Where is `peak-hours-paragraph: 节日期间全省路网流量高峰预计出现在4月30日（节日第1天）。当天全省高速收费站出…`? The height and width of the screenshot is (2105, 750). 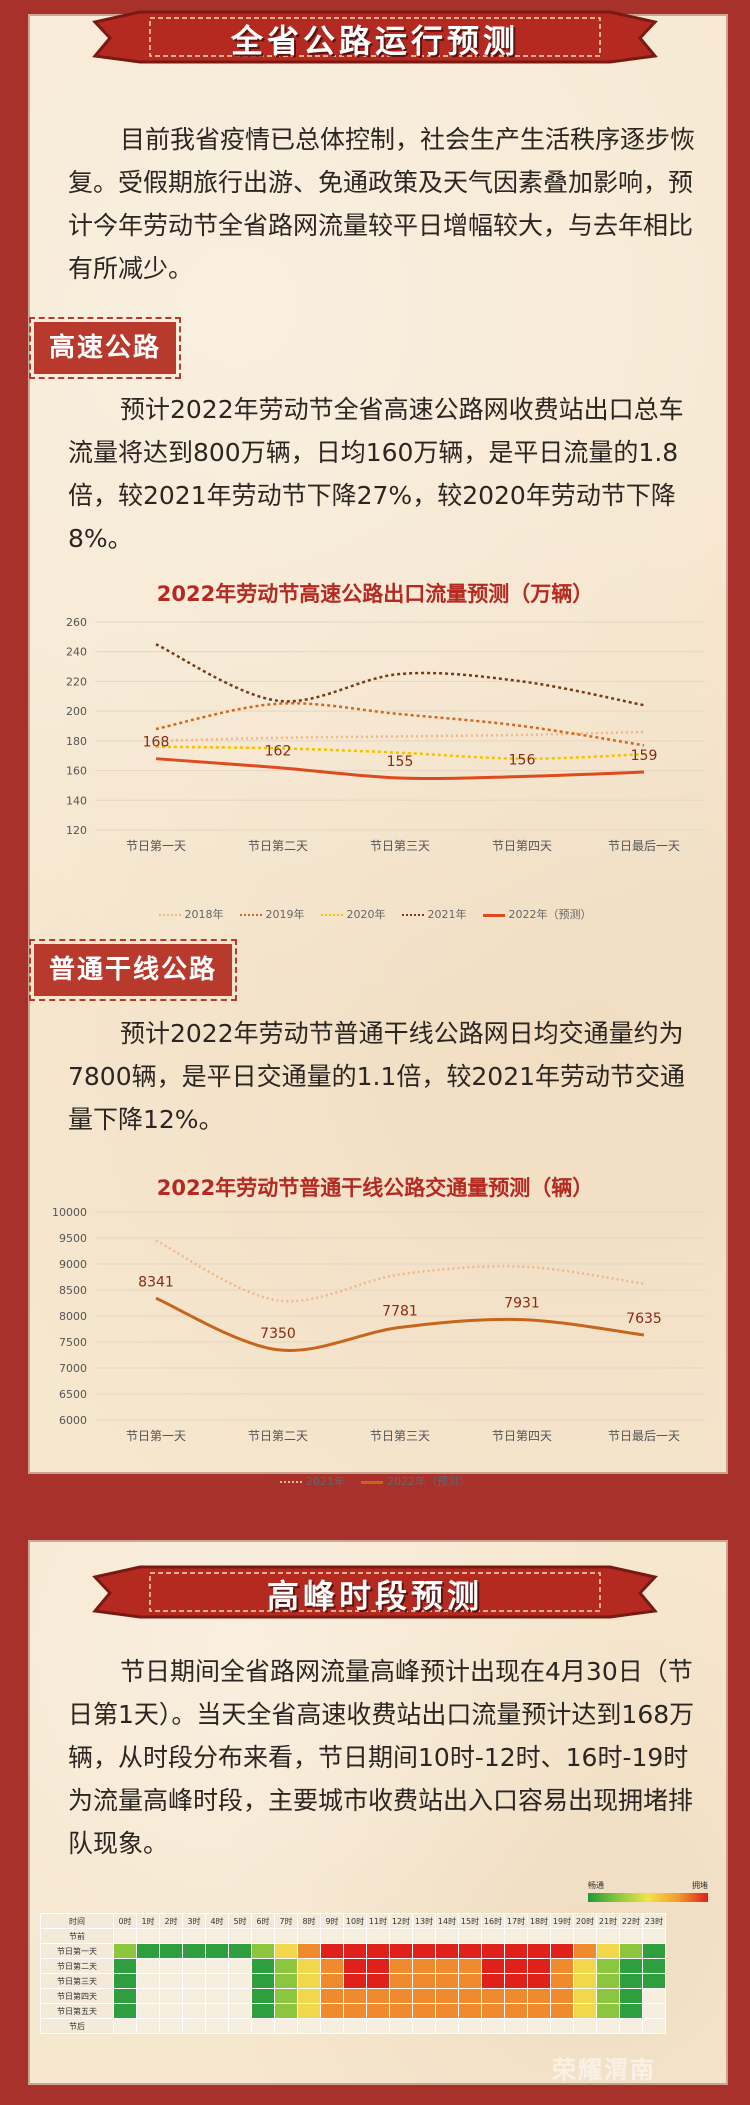 peak-hours-paragraph: 节日期间全省路网流量高峰预计出现在4月30日（节日第1天）。当天全省高速收费站出… is located at coordinates (381, 1757).